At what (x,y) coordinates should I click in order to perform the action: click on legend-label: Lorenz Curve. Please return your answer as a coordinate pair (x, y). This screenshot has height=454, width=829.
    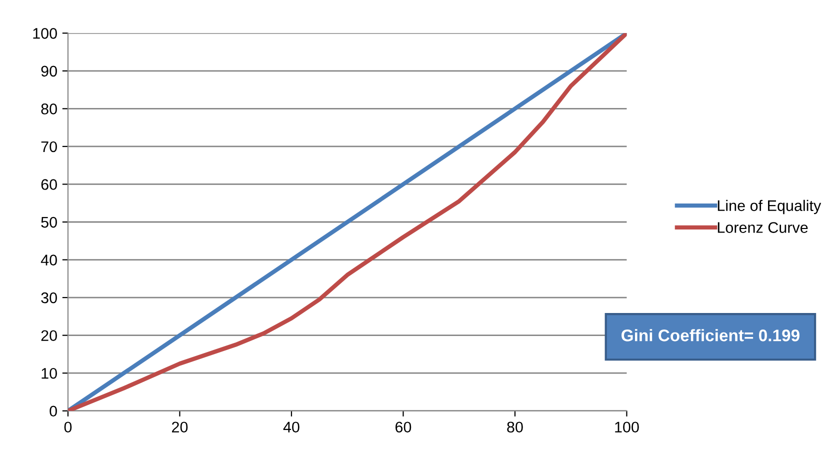
    Looking at the image, I should click on (763, 227).